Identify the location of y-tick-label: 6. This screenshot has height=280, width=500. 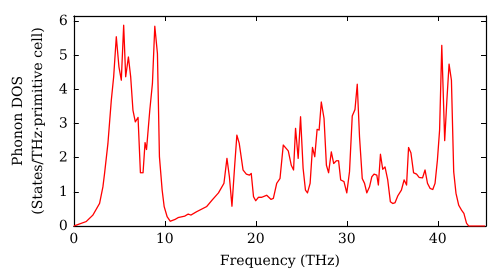
(63, 21).